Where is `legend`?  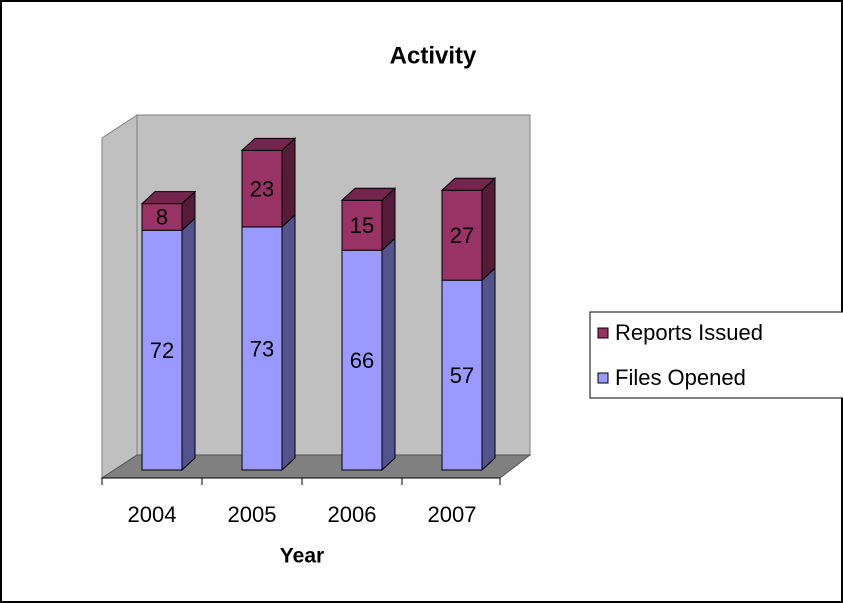 legend is located at coordinates (716, 355).